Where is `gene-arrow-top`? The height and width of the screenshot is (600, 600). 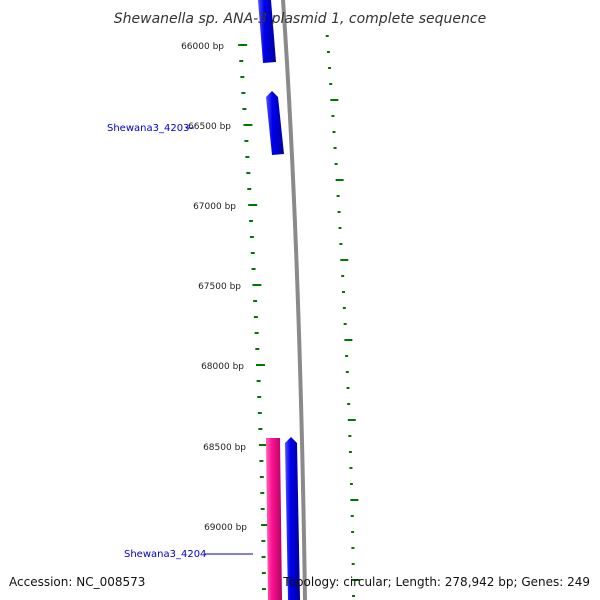
gene-arrow-top is located at coordinates (267, 31).